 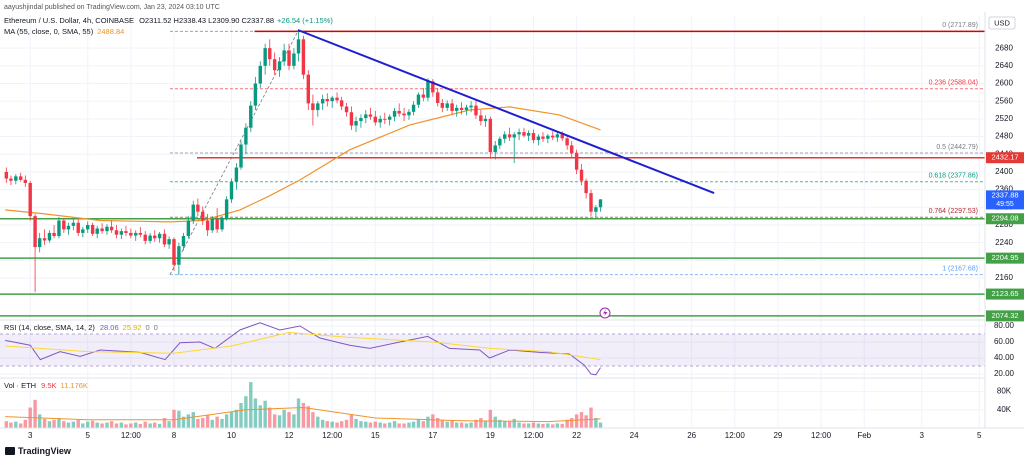 I want to click on symbol-title: Ethereum / U.S. Dollar, 4h, COINBASE, so click(x=69, y=20).